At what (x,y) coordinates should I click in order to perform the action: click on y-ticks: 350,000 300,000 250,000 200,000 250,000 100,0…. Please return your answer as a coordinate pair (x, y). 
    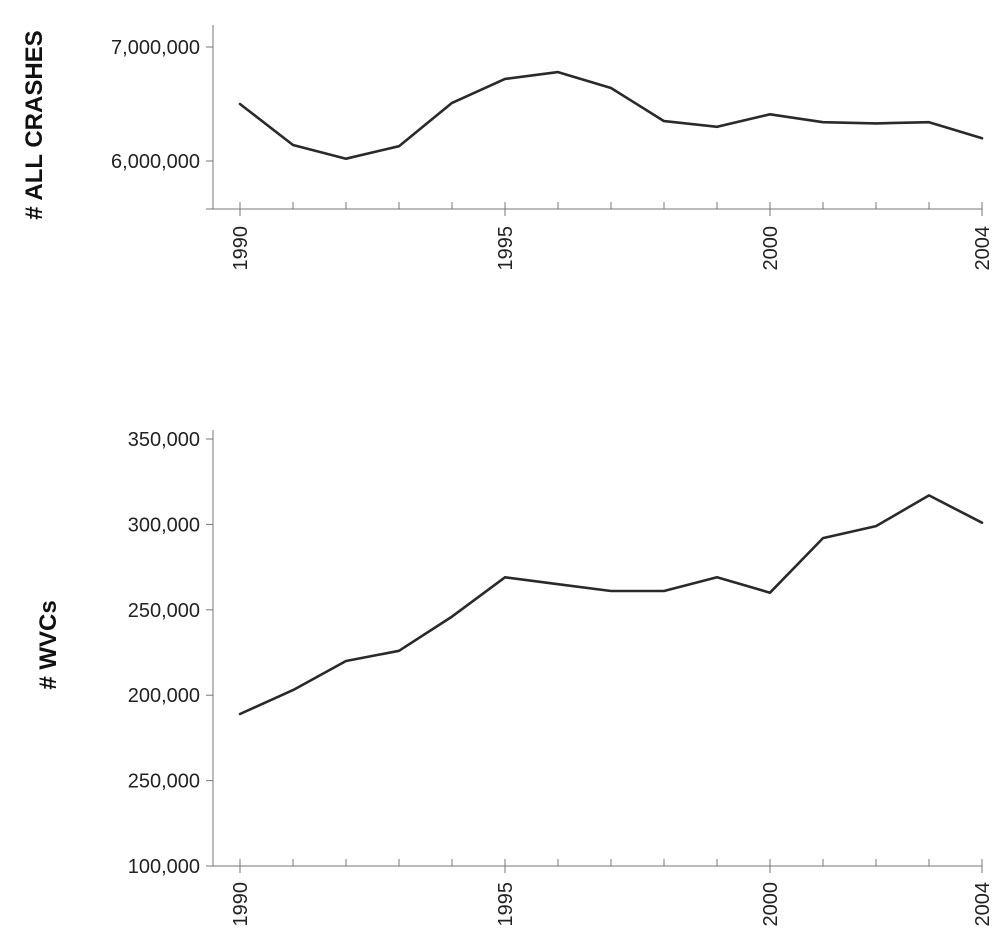
    Looking at the image, I should click on (170, 653).